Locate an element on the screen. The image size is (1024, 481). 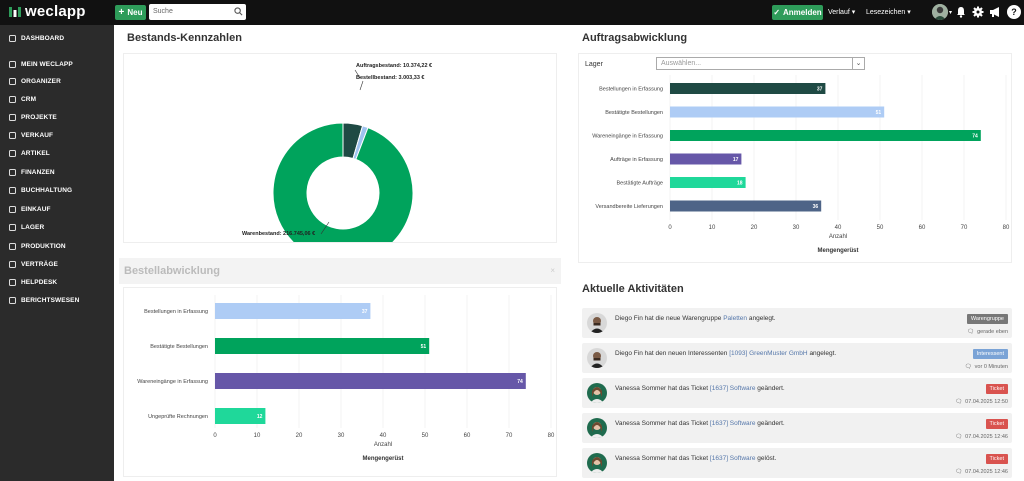
activity-badge: Interessent is located at coordinates (990, 354).